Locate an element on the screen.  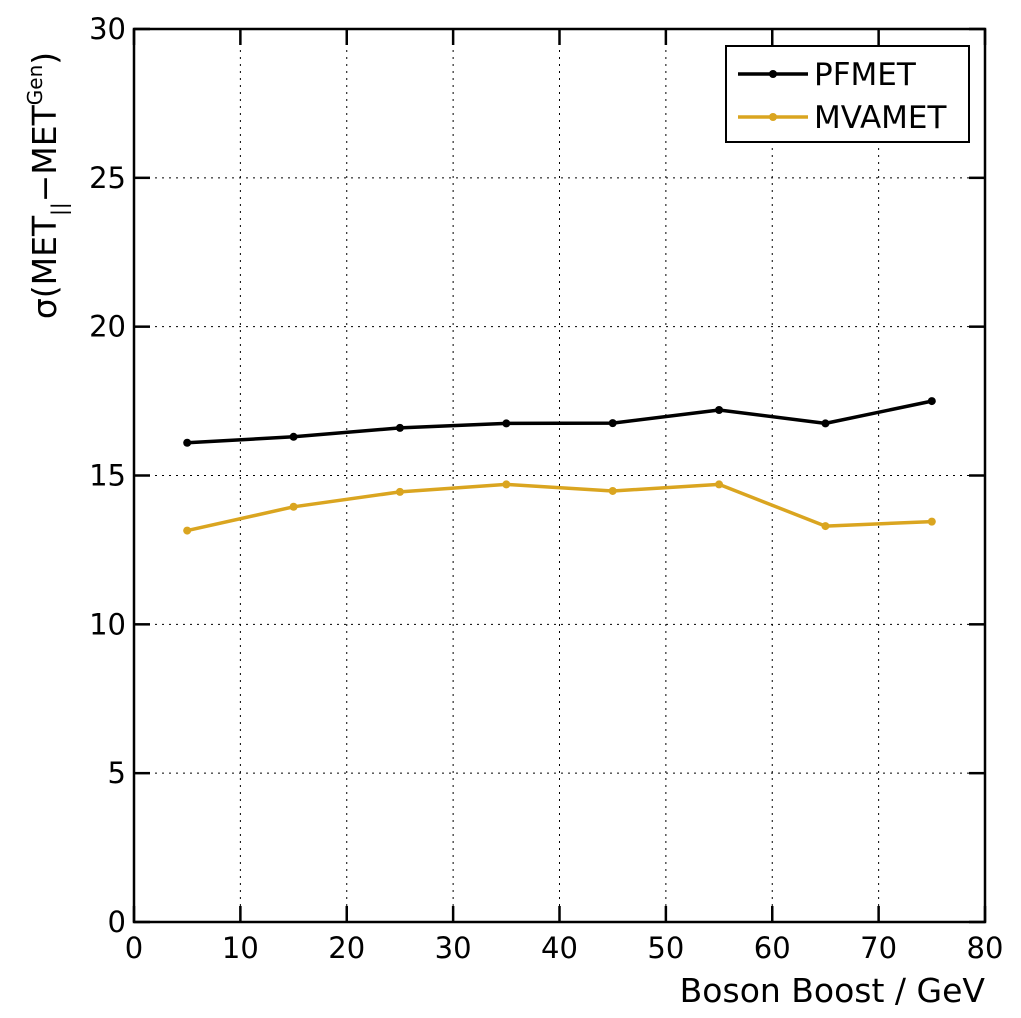
y-axis-label-suffix: ) is located at coordinates (44, 58).